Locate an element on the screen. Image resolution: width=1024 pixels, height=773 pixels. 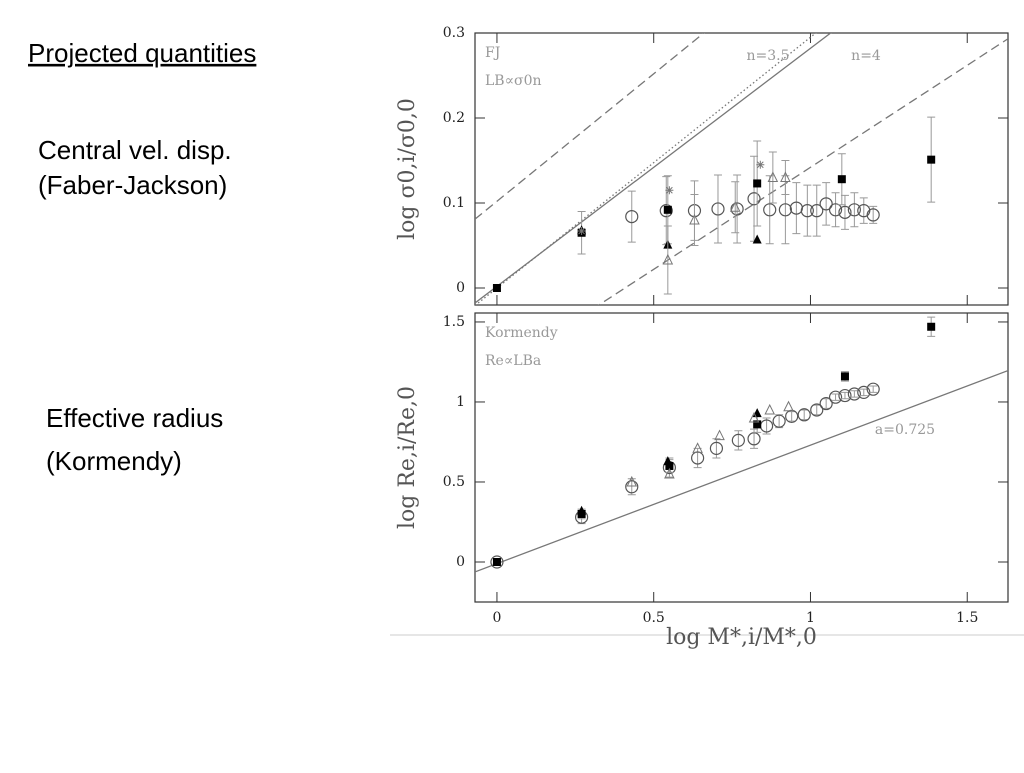
y-axis-label: log σ0,i/σ0,0 is located at coordinates (407, 169).